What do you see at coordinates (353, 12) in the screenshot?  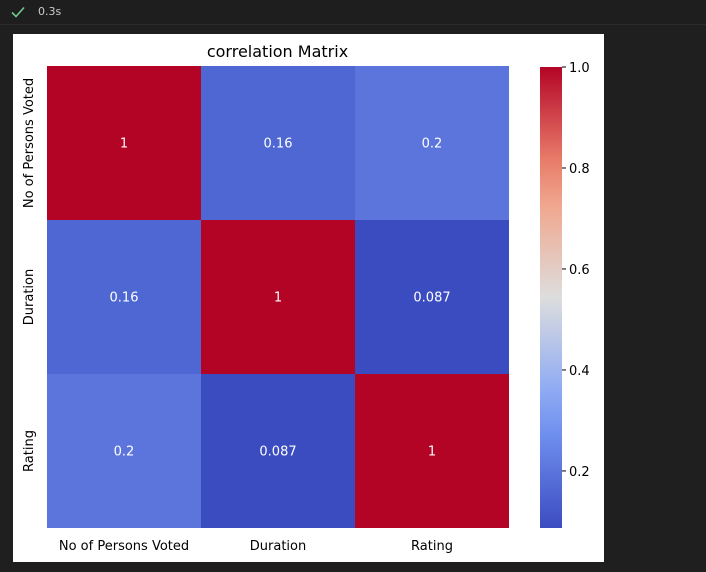 I see `cell-execution-status: 0.3s` at bounding box center [353, 12].